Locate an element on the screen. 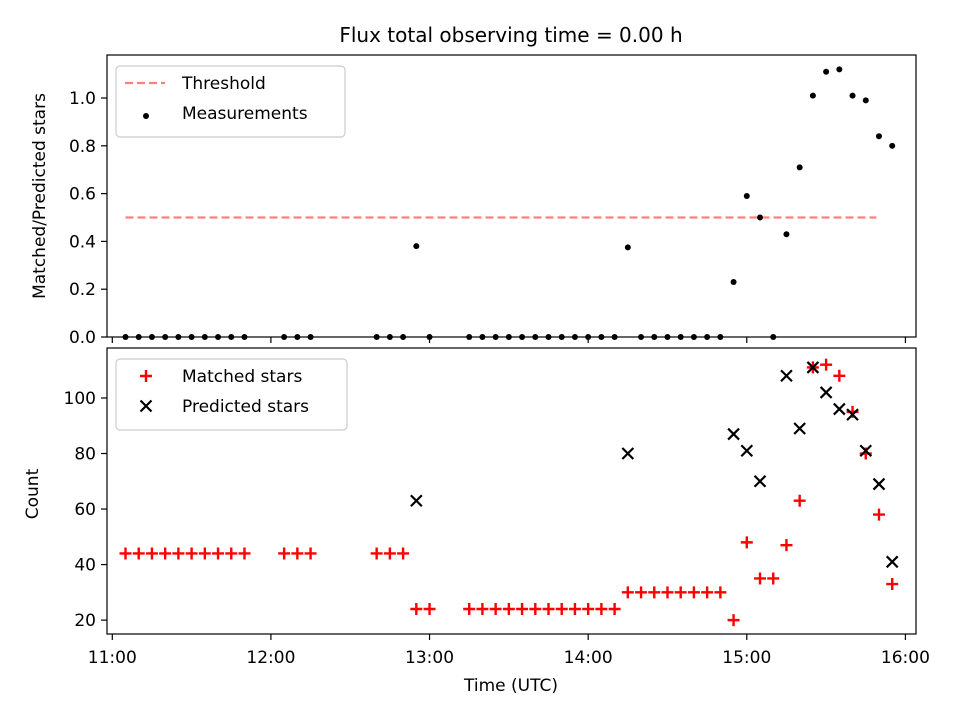 This screenshot has height=720, width=960. y-tick-label: 0.4 is located at coordinates (82, 242).